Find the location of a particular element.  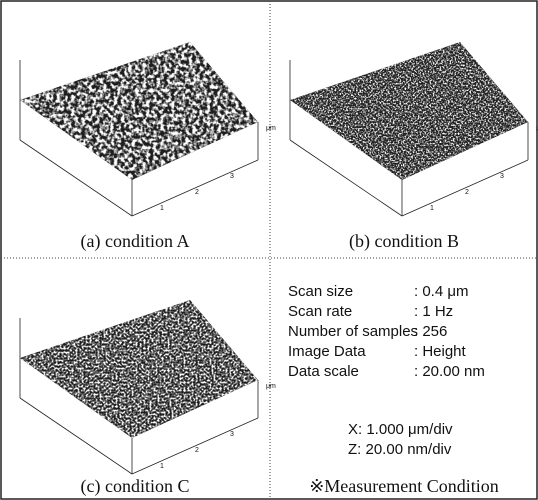

caption: ※Measurement Condition is located at coordinates (404, 486).